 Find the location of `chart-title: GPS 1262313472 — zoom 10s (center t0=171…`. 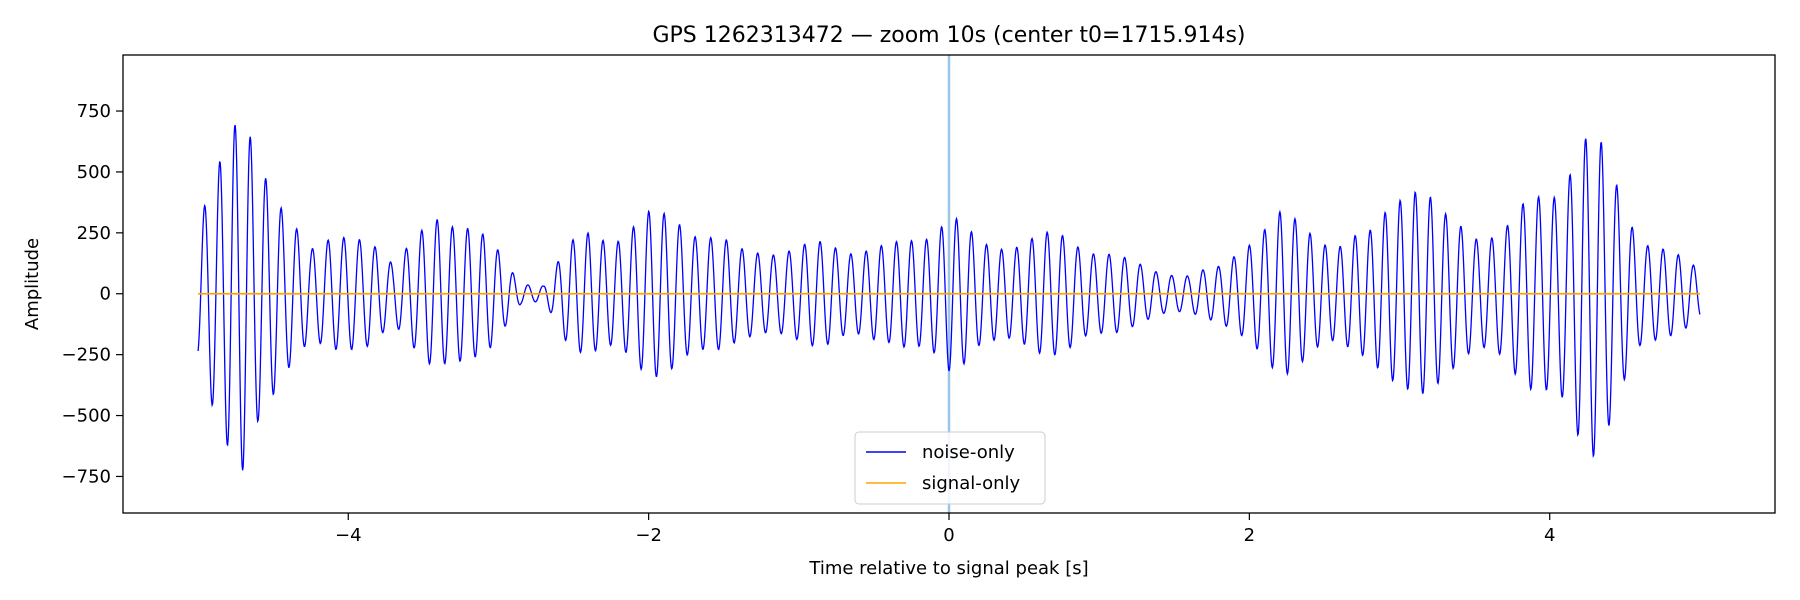

chart-title: GPS 1262313472 — zoom 10s (center t0=171… is located at coordinates (948, 35).